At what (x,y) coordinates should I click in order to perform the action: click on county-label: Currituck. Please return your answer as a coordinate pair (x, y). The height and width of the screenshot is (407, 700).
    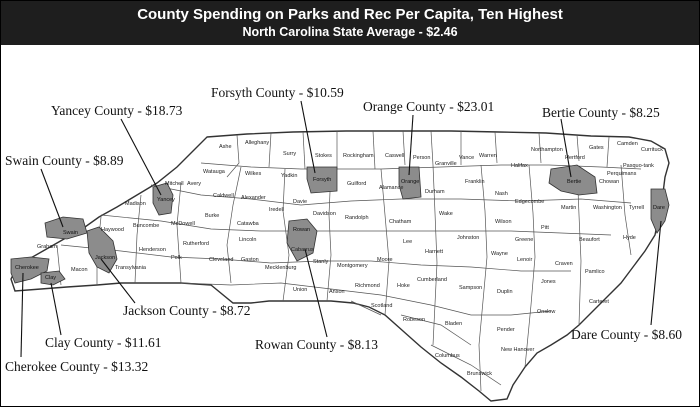
    Looking at the image, I should click on (652, 150).